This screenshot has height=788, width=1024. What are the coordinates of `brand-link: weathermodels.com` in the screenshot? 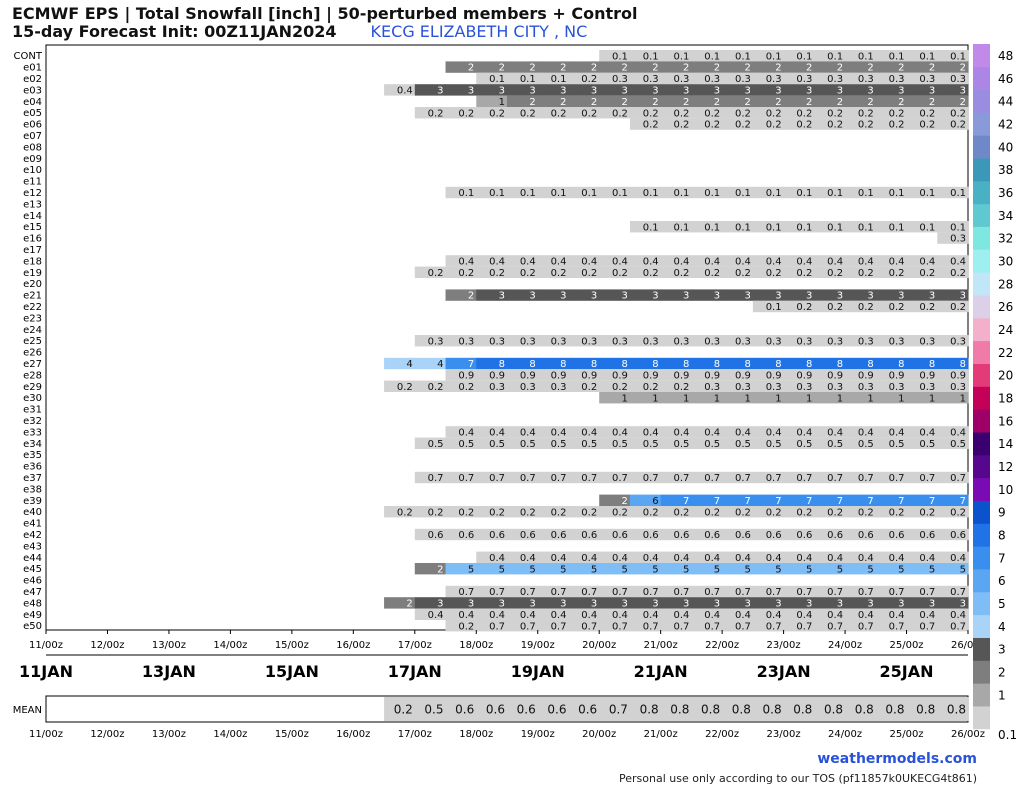 It's located at (897, 759).